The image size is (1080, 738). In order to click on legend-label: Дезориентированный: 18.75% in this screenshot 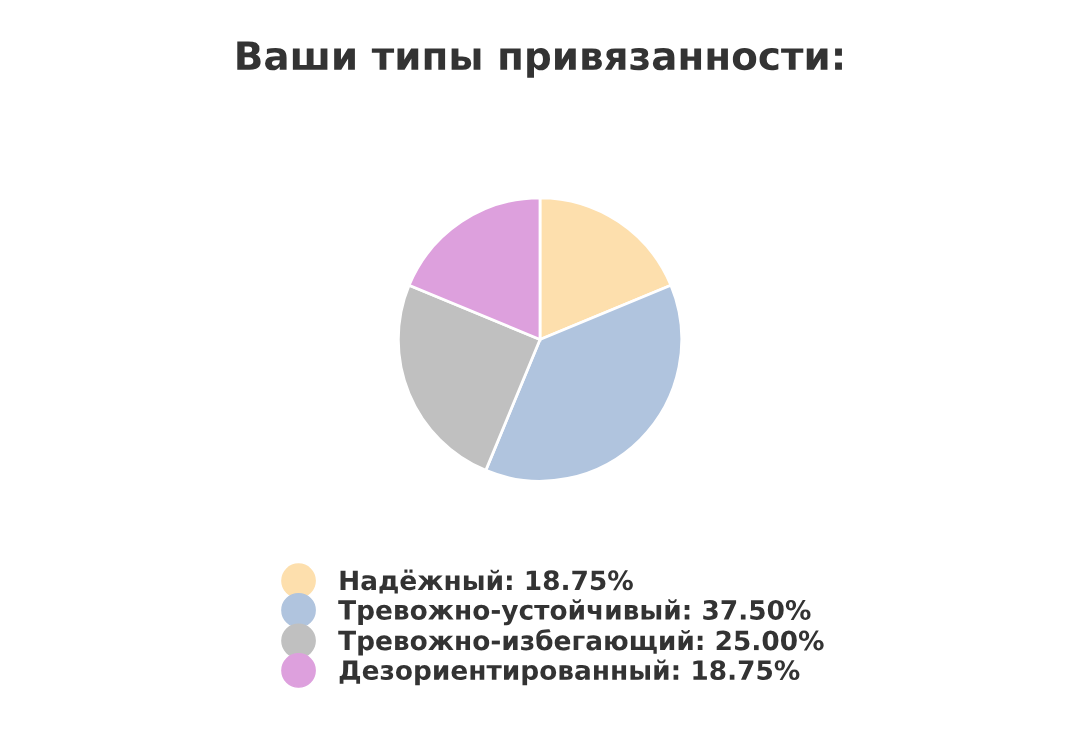, I will do `click(569, 672)`.